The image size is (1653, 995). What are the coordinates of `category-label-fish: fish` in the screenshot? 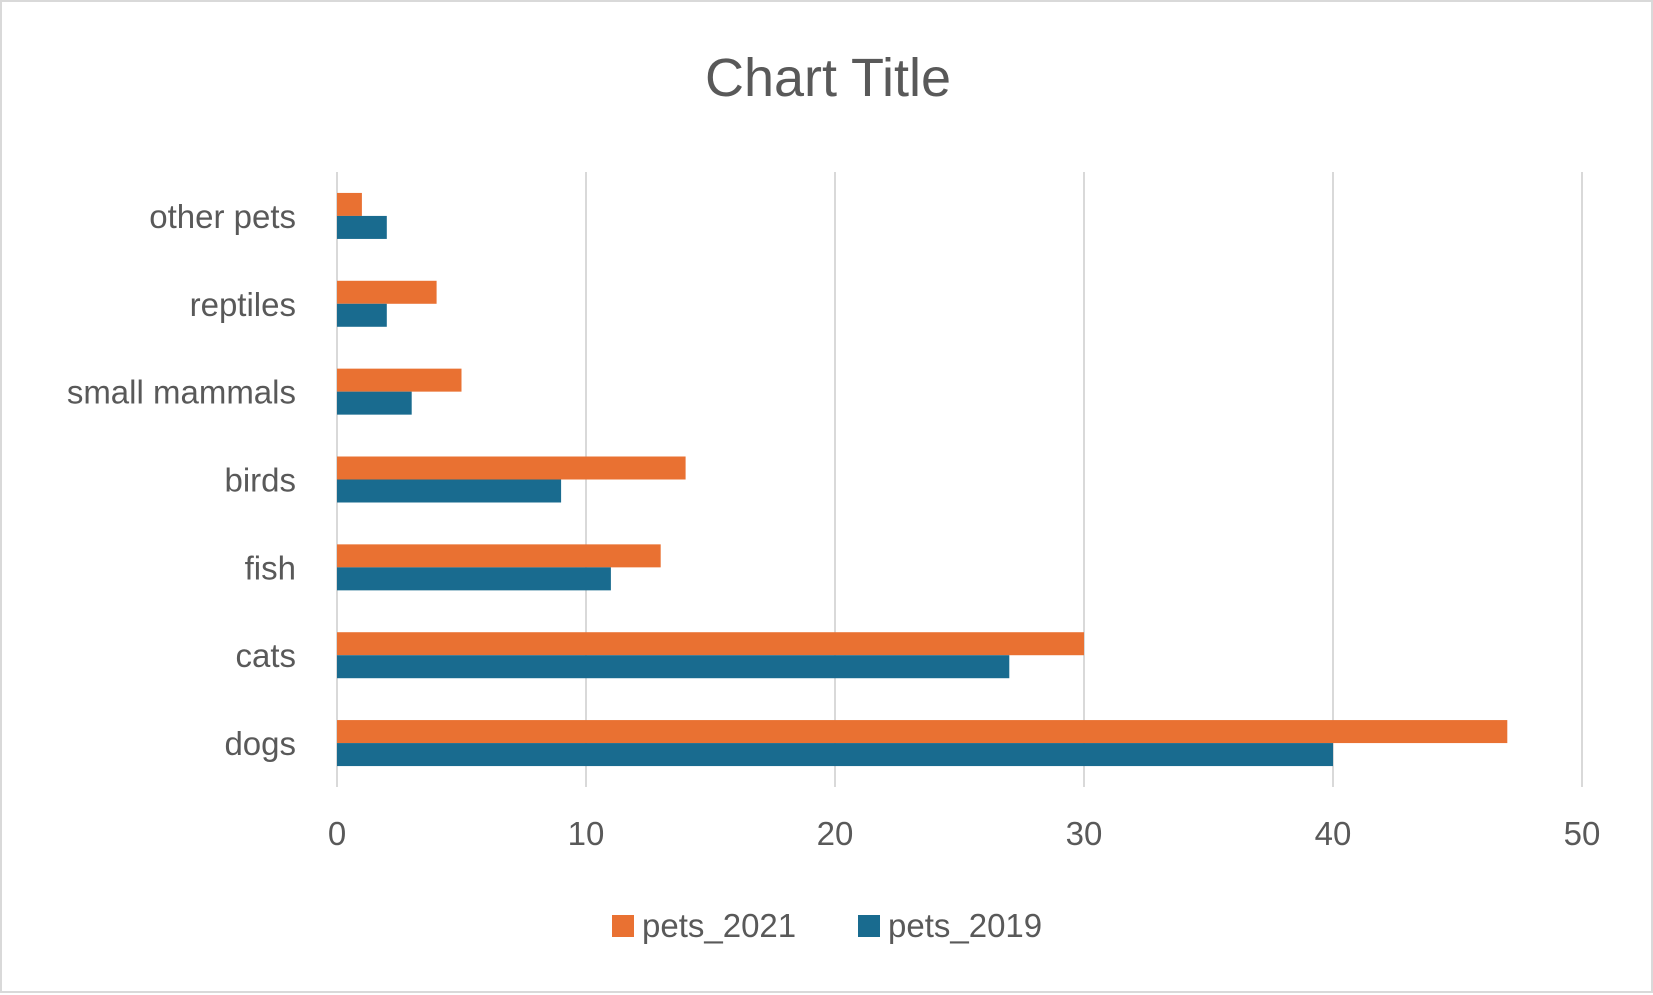 It's located at (270, 567).